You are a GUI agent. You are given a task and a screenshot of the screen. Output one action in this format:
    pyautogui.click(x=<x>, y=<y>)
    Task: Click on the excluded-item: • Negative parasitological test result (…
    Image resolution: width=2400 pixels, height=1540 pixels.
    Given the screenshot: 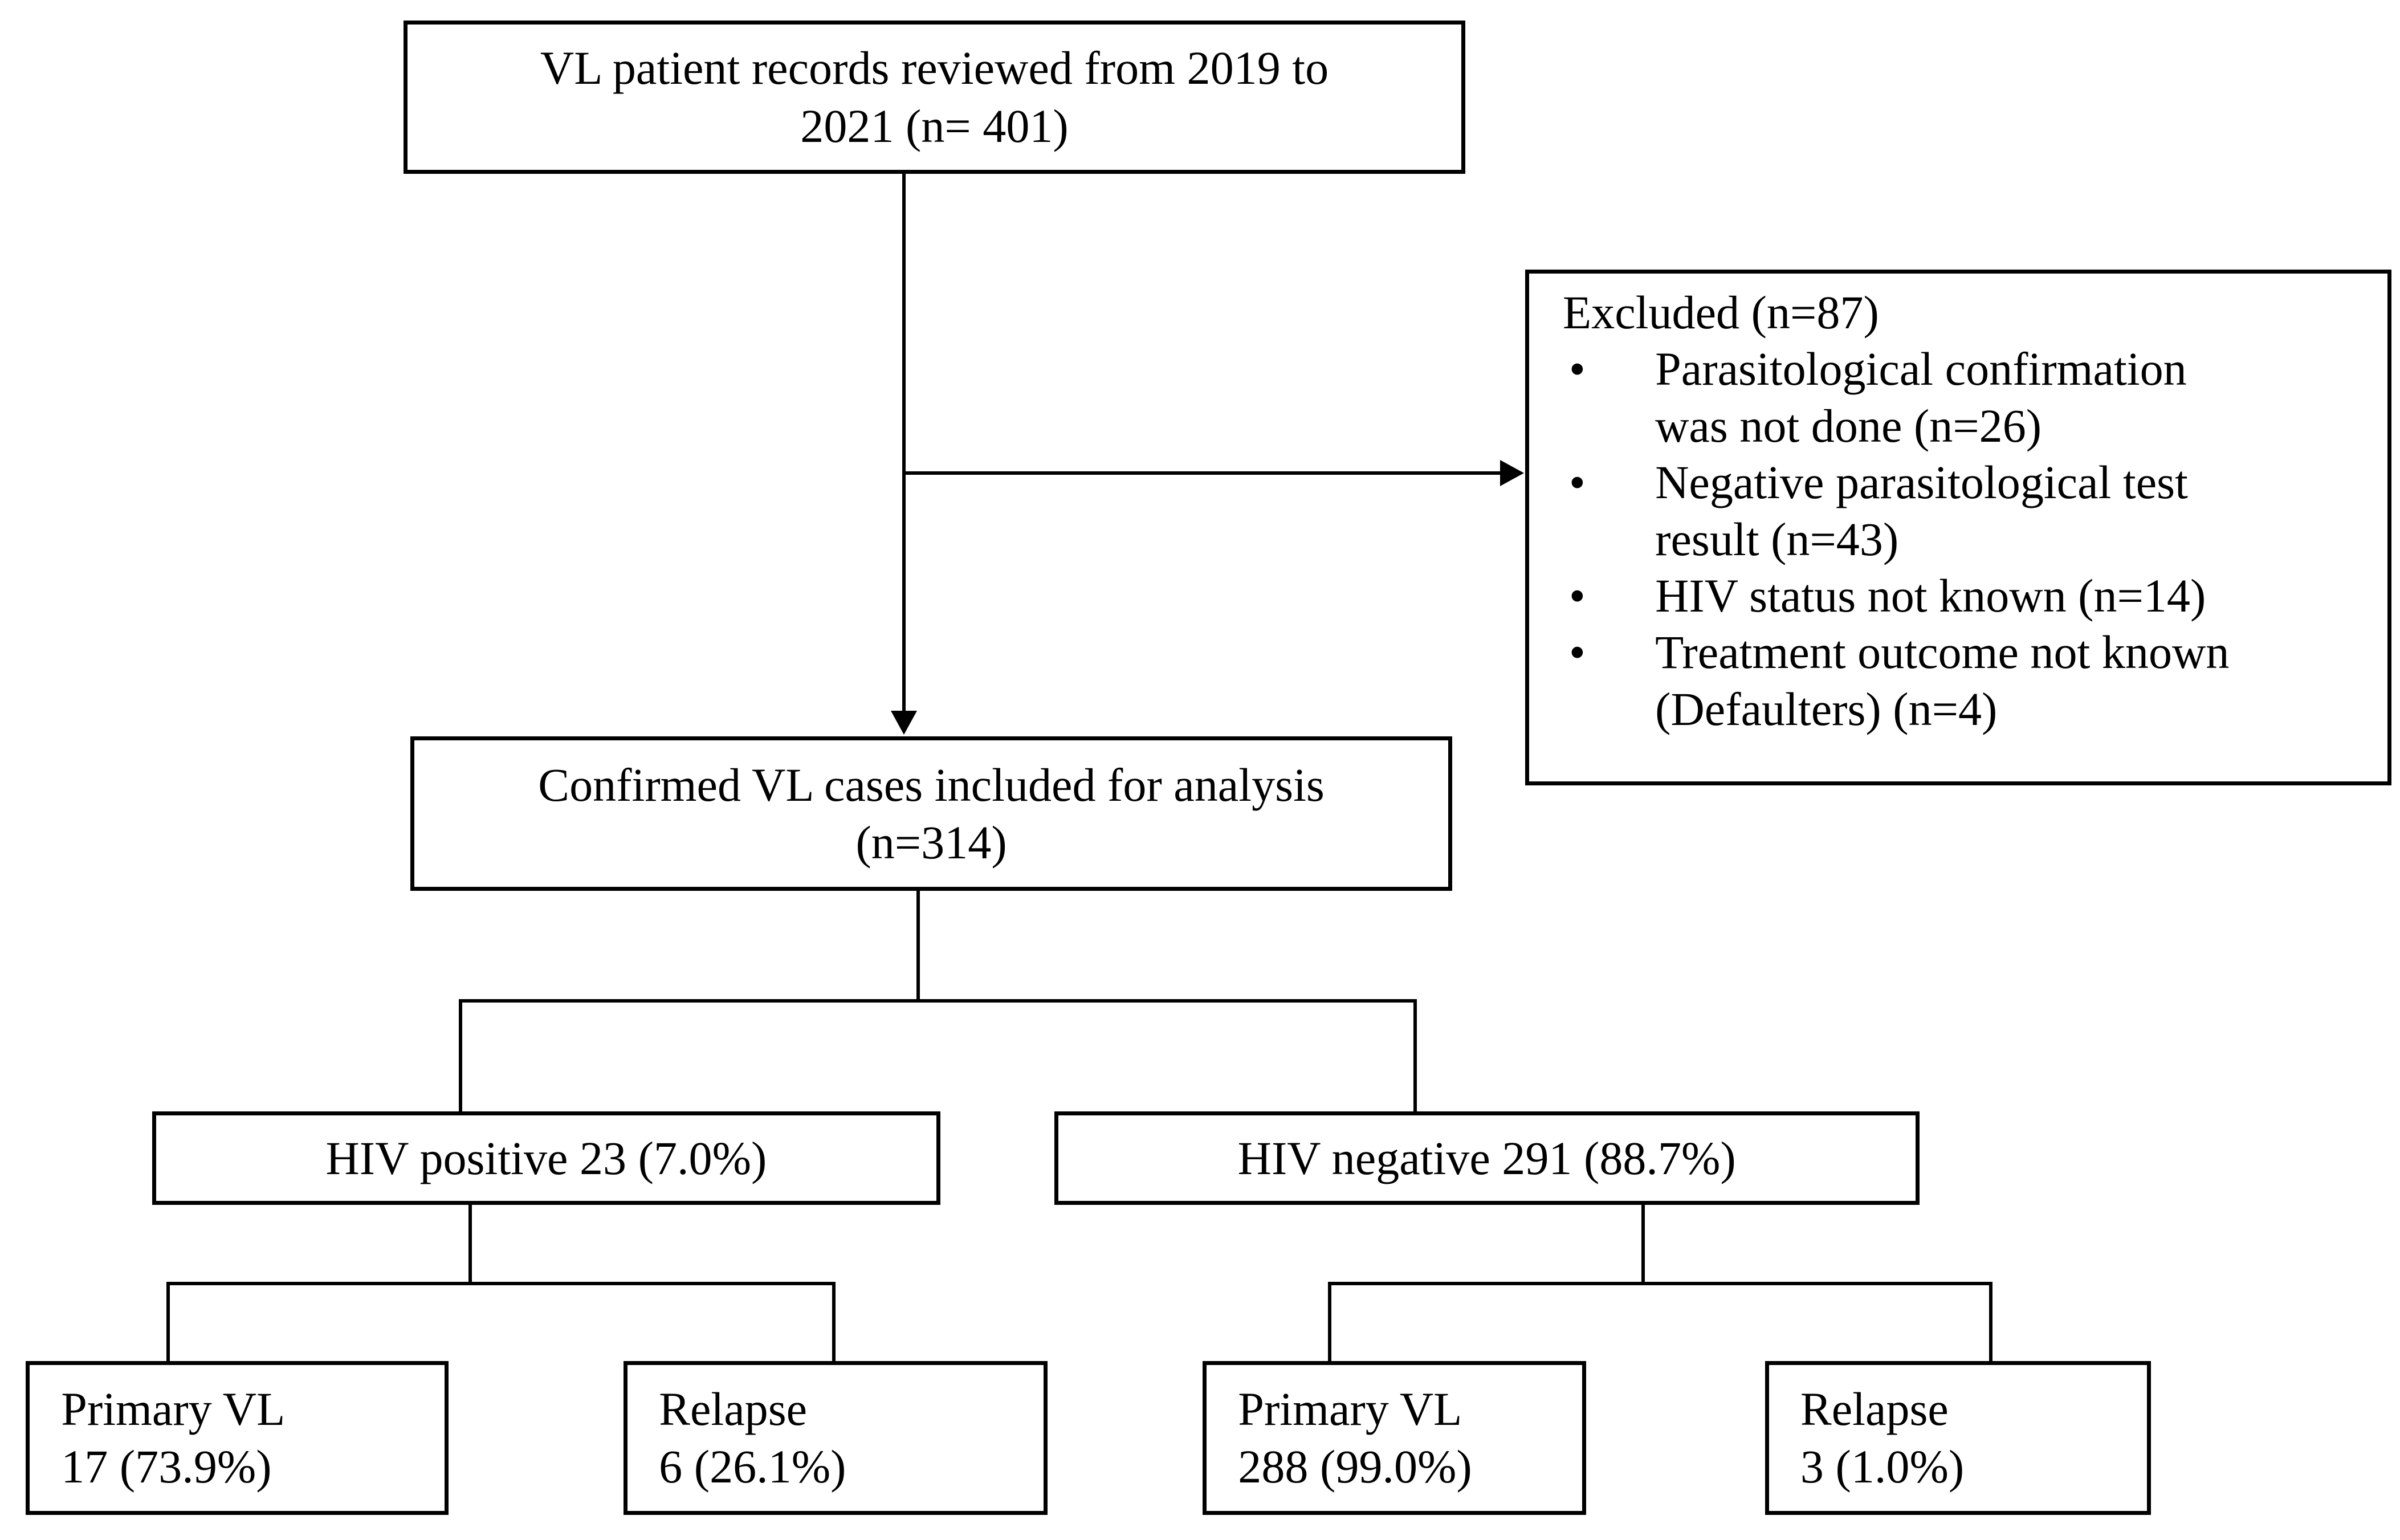 What is the action you would take?
    pyautogui.click(x=1950, y=511)
    